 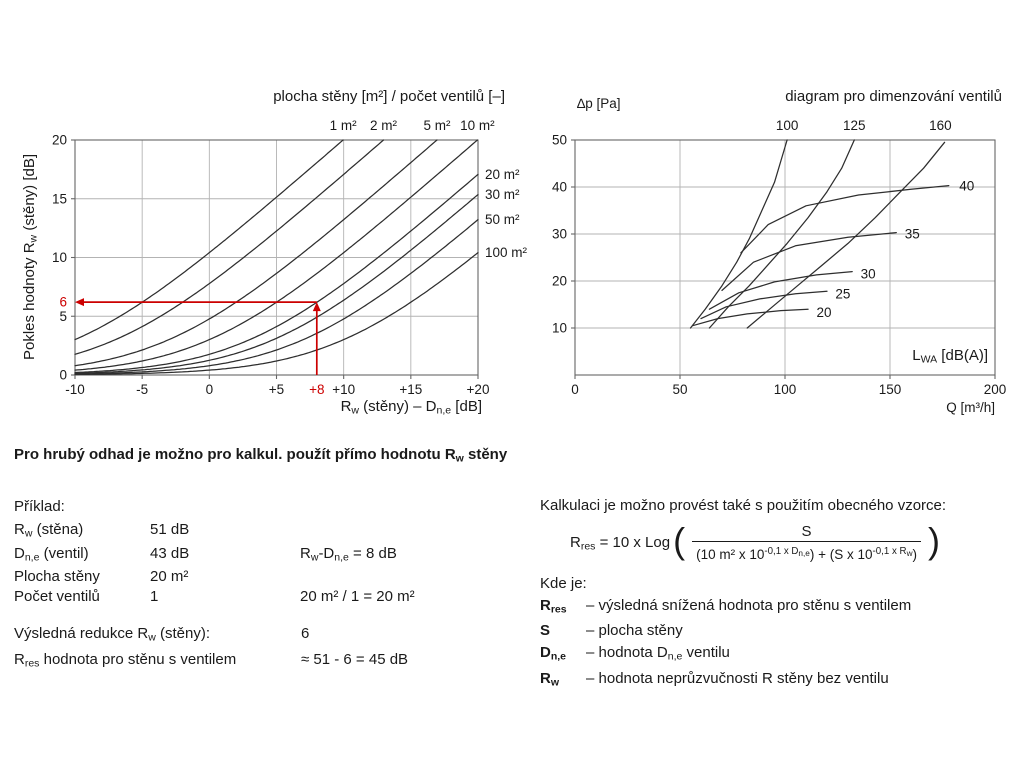 I want to click on x-tick-label: -5, so click(x=142, y=389).